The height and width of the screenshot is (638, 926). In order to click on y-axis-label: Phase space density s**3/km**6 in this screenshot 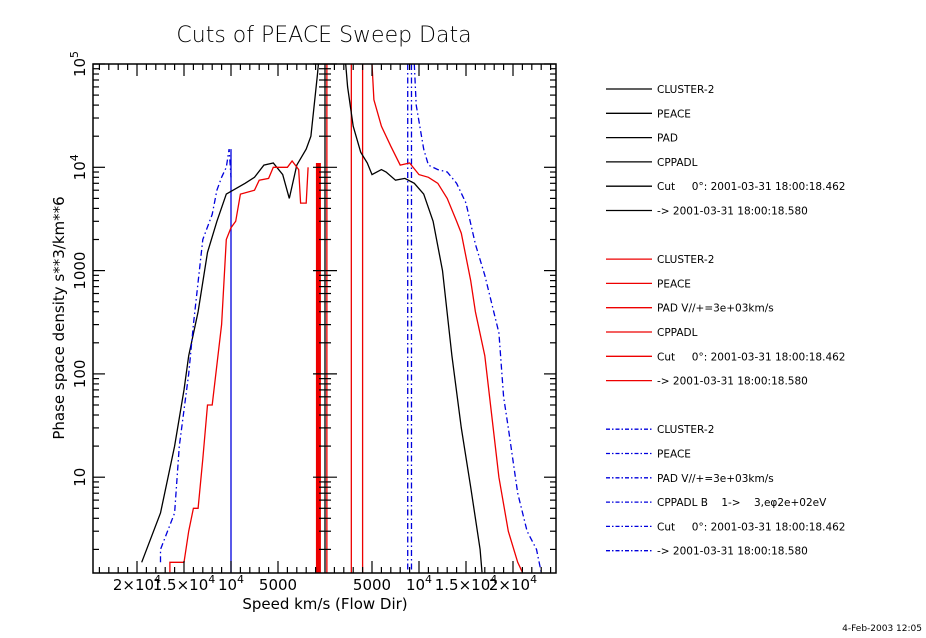, I will do `click(59, 317)`.